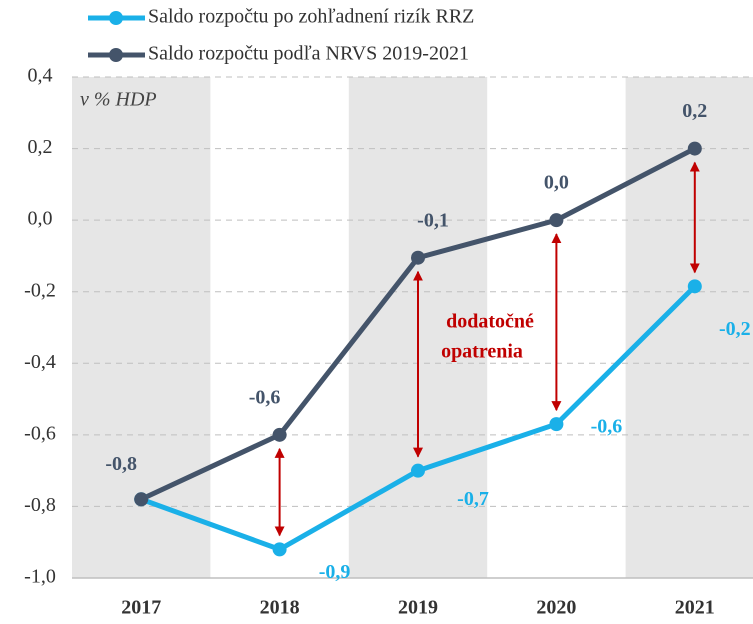 This screenshot has width=753, height=624. What do you see at coordinates (280, 608) in the screenshot?
I see `x-tick-label: 2018` at bounding box center [280, 608].